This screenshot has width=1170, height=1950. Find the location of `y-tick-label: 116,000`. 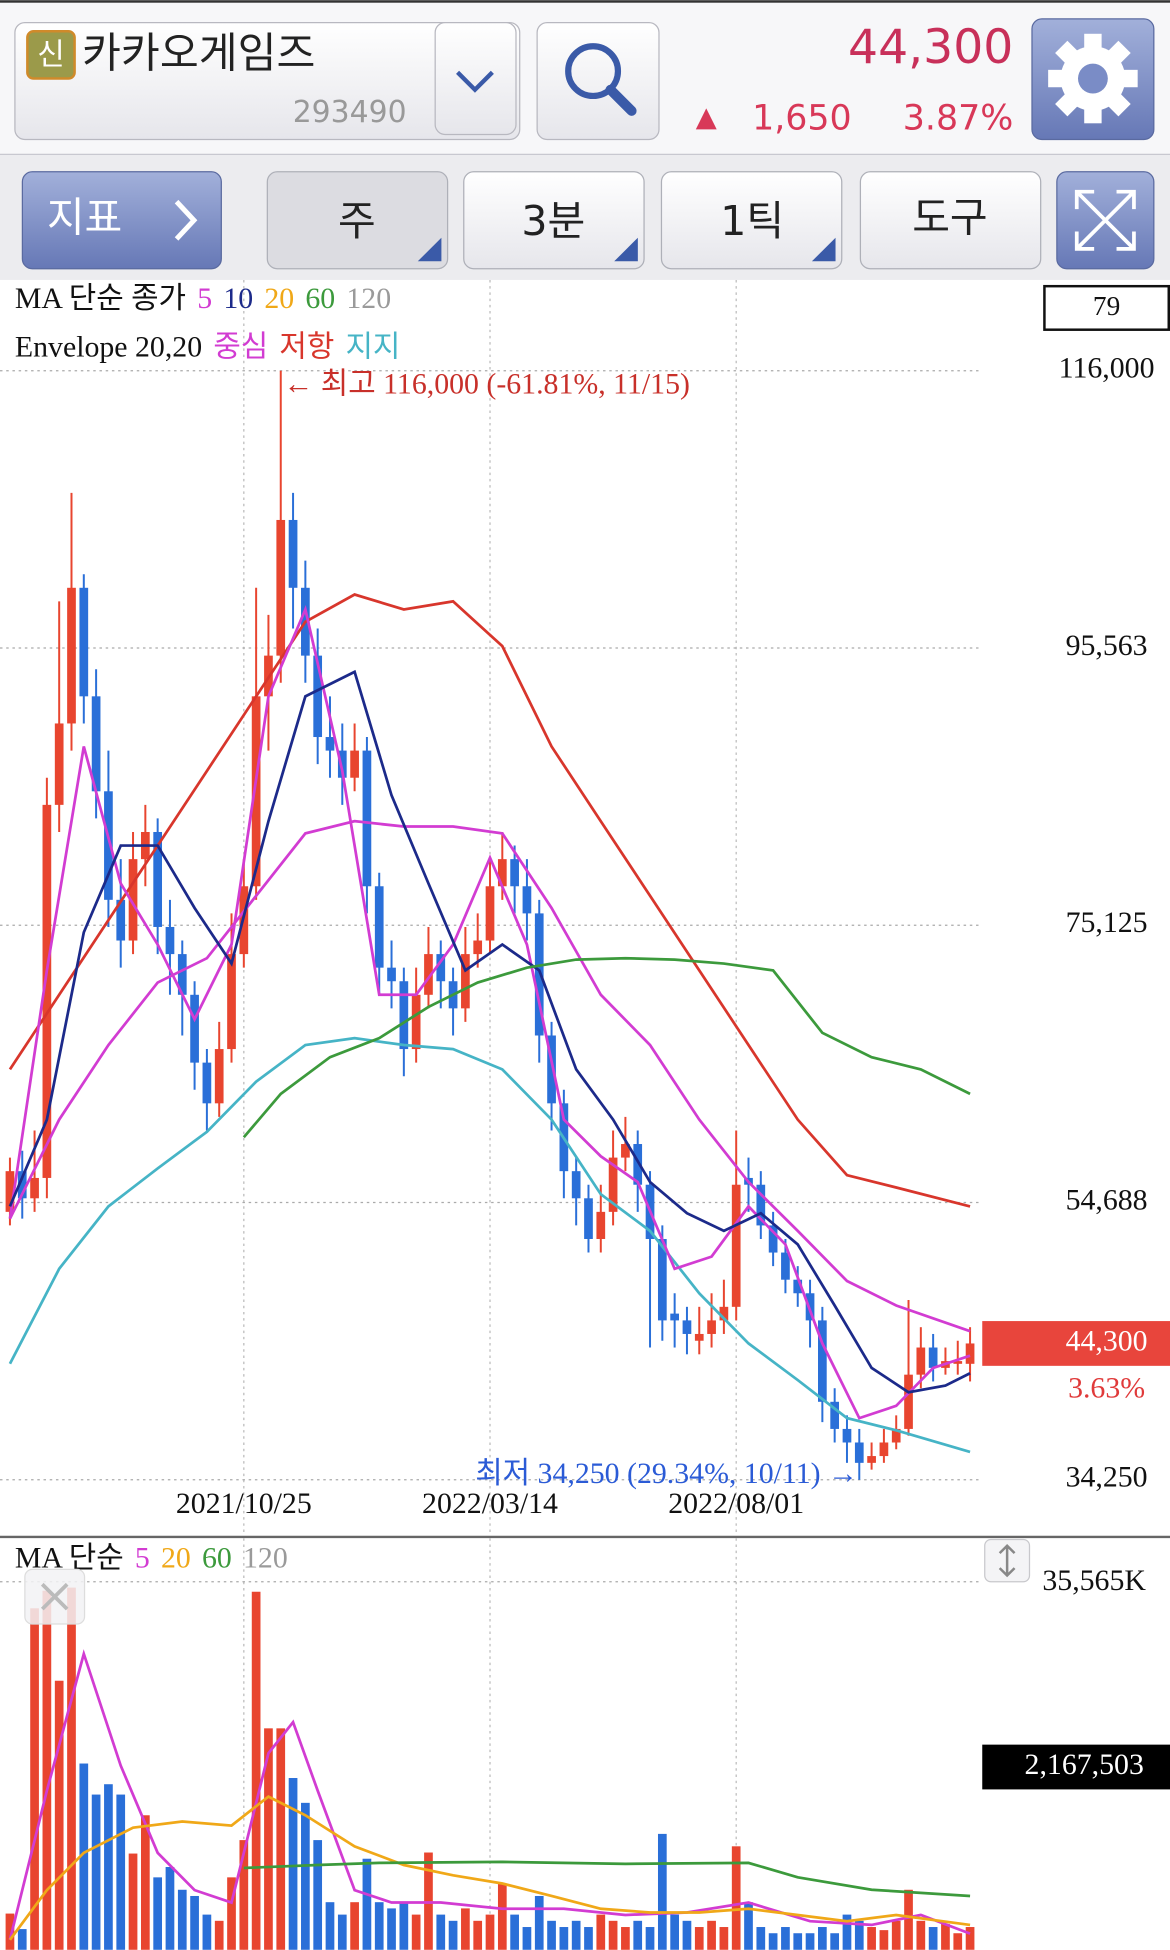

y-tick-label: 116,000 is located at coordinates (1107, 368).